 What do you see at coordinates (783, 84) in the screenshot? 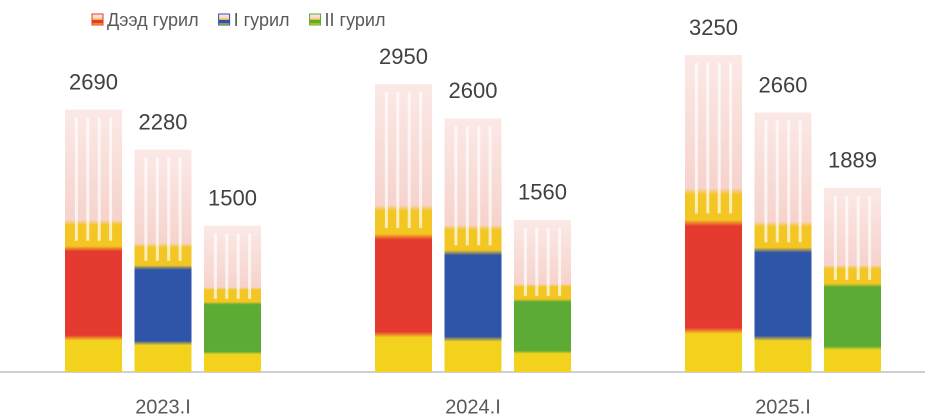
I see `data-label: 2660` at bounding box center [783, 84].